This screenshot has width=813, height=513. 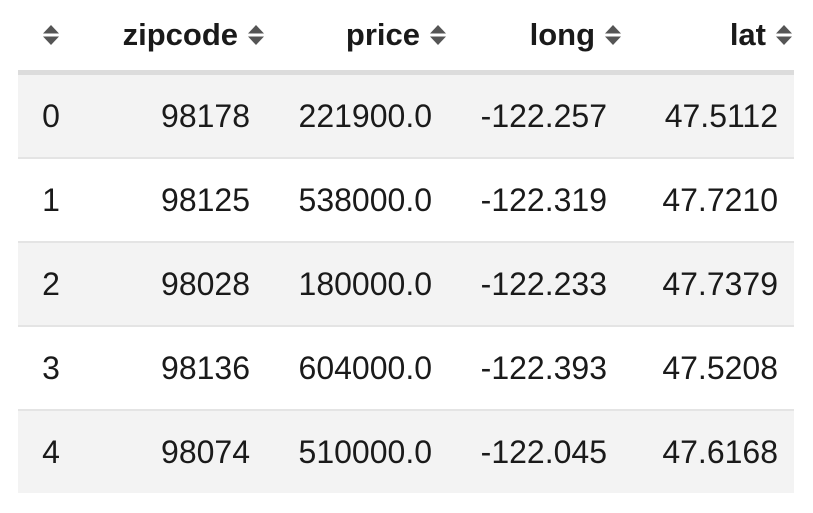 I want to click on column-header-long: long, so click(x=535, y=37).